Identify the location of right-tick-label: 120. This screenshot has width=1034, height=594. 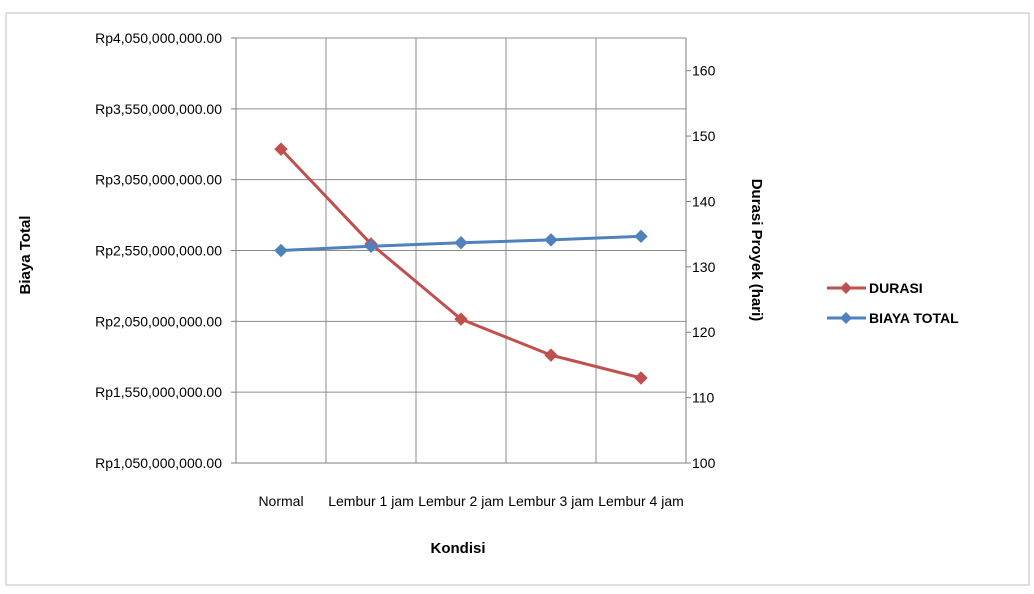
(704, 332).